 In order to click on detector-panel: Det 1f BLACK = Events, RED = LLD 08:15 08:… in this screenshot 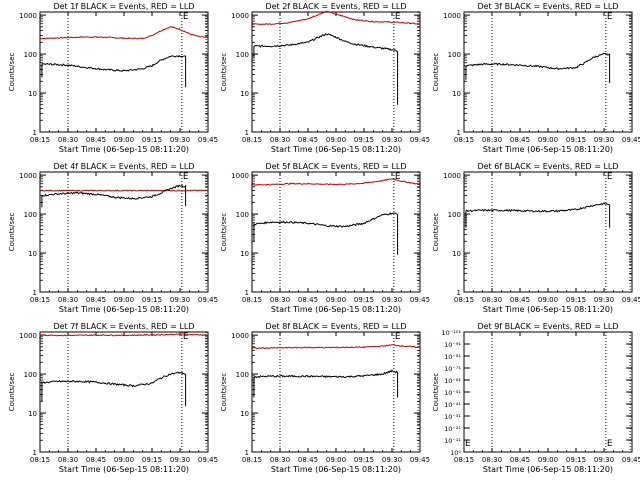, I will do `click(113, 78)`.